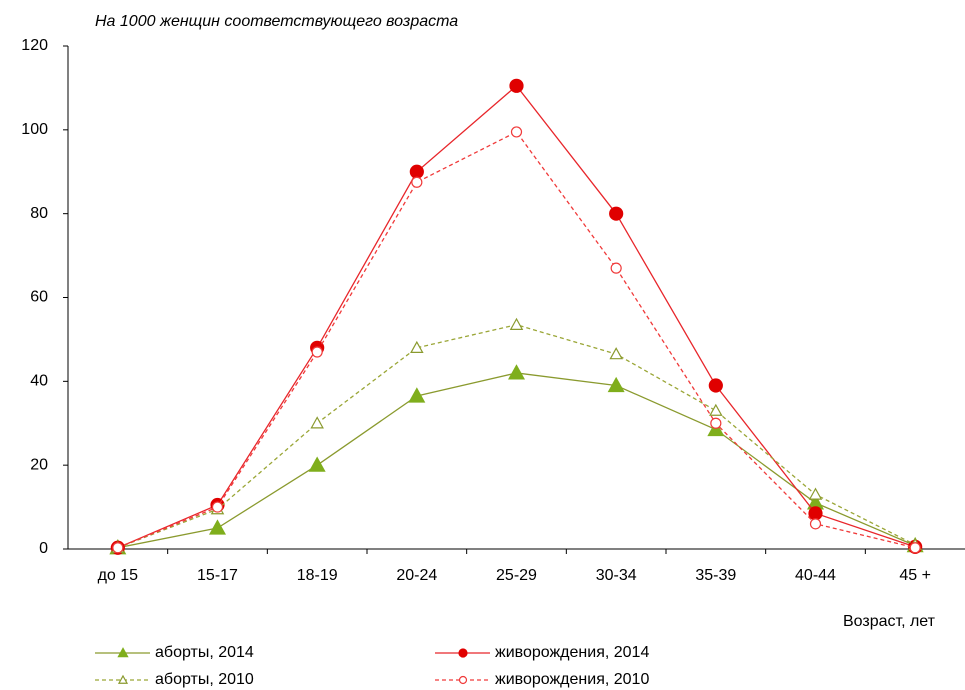  What do you see at coordinates (276, 21) in the screenshot?
I see `chart-title: На 1000 женщин соответствующего возраста` at bounding box center [276, 21].